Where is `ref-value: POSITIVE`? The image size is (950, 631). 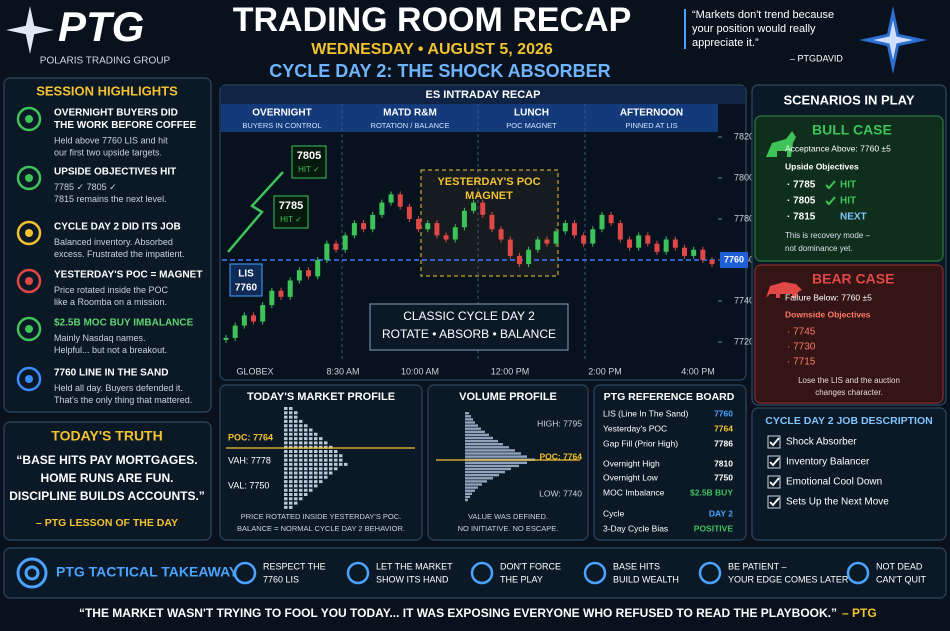 ref-value: POSITIVE is located at coordinates (714, 528).